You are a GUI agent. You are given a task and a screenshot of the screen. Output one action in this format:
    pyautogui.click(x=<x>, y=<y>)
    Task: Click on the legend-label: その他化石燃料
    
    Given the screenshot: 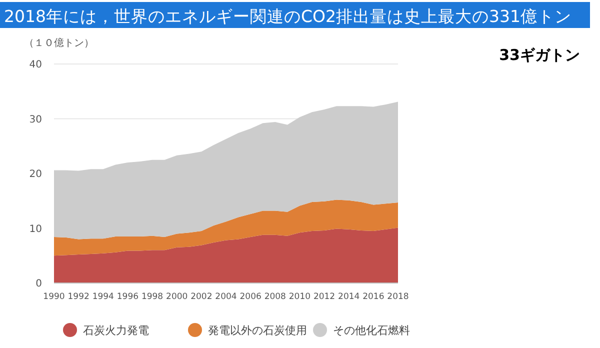 What is the action you would take?
    pyautogui.click(x=371, y=330)
    